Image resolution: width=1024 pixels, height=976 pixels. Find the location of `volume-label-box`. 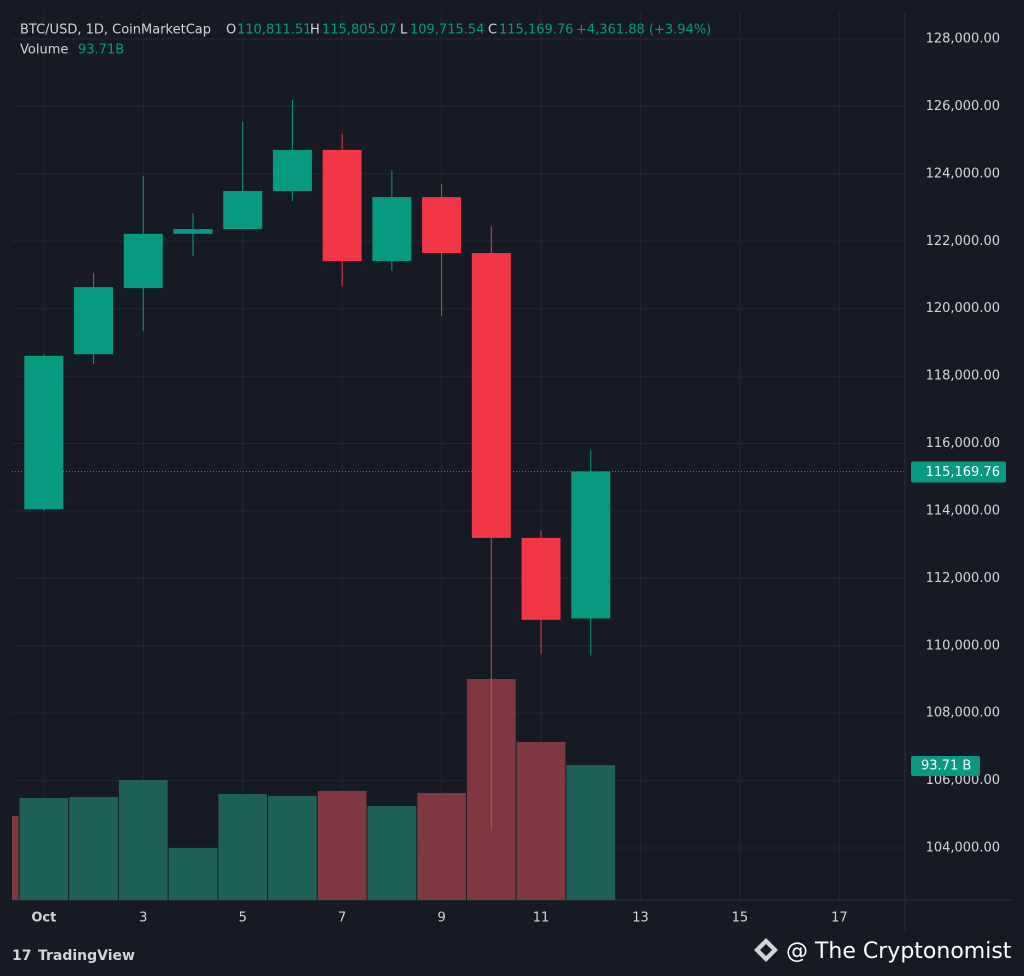

volume-label-box is located at coordinates (945, 765).